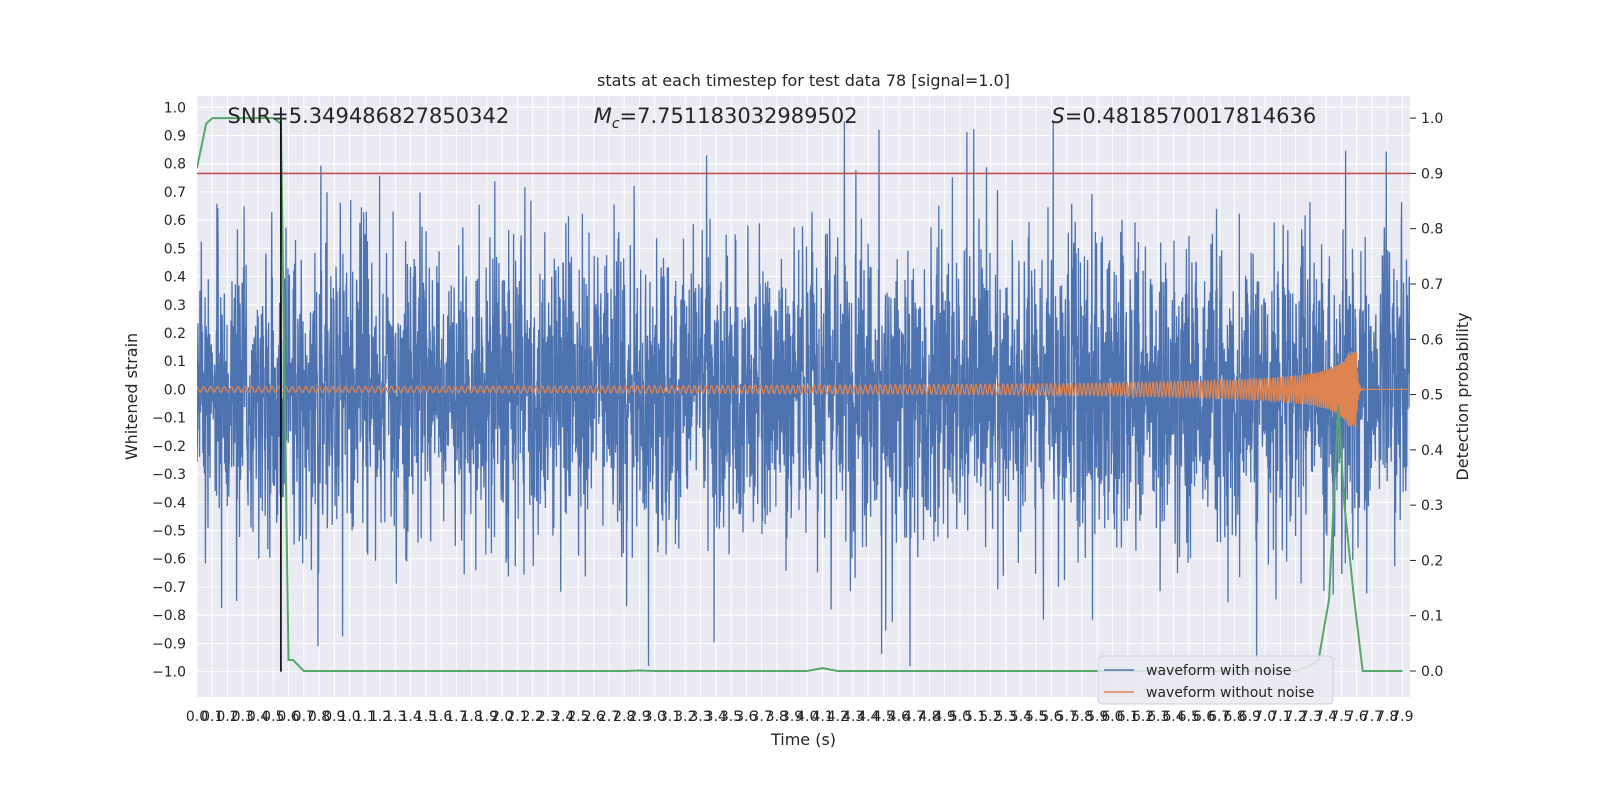  I want to click on x-tick-label: 5.7, so click(1067, 717).